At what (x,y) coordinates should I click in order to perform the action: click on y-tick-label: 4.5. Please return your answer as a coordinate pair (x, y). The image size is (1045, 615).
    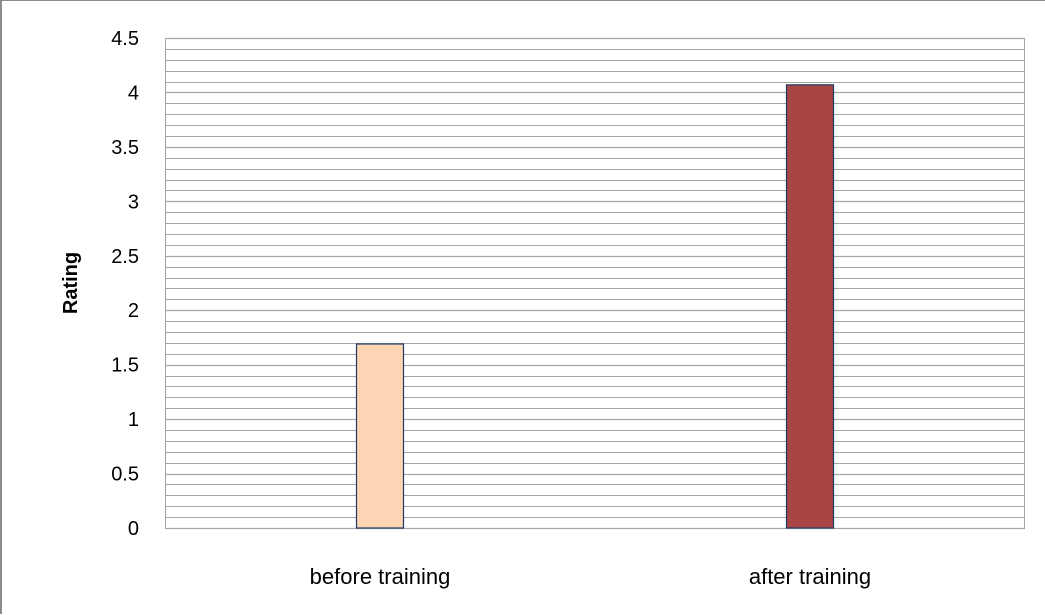
    Looking at the image, I should click on (125, 39).